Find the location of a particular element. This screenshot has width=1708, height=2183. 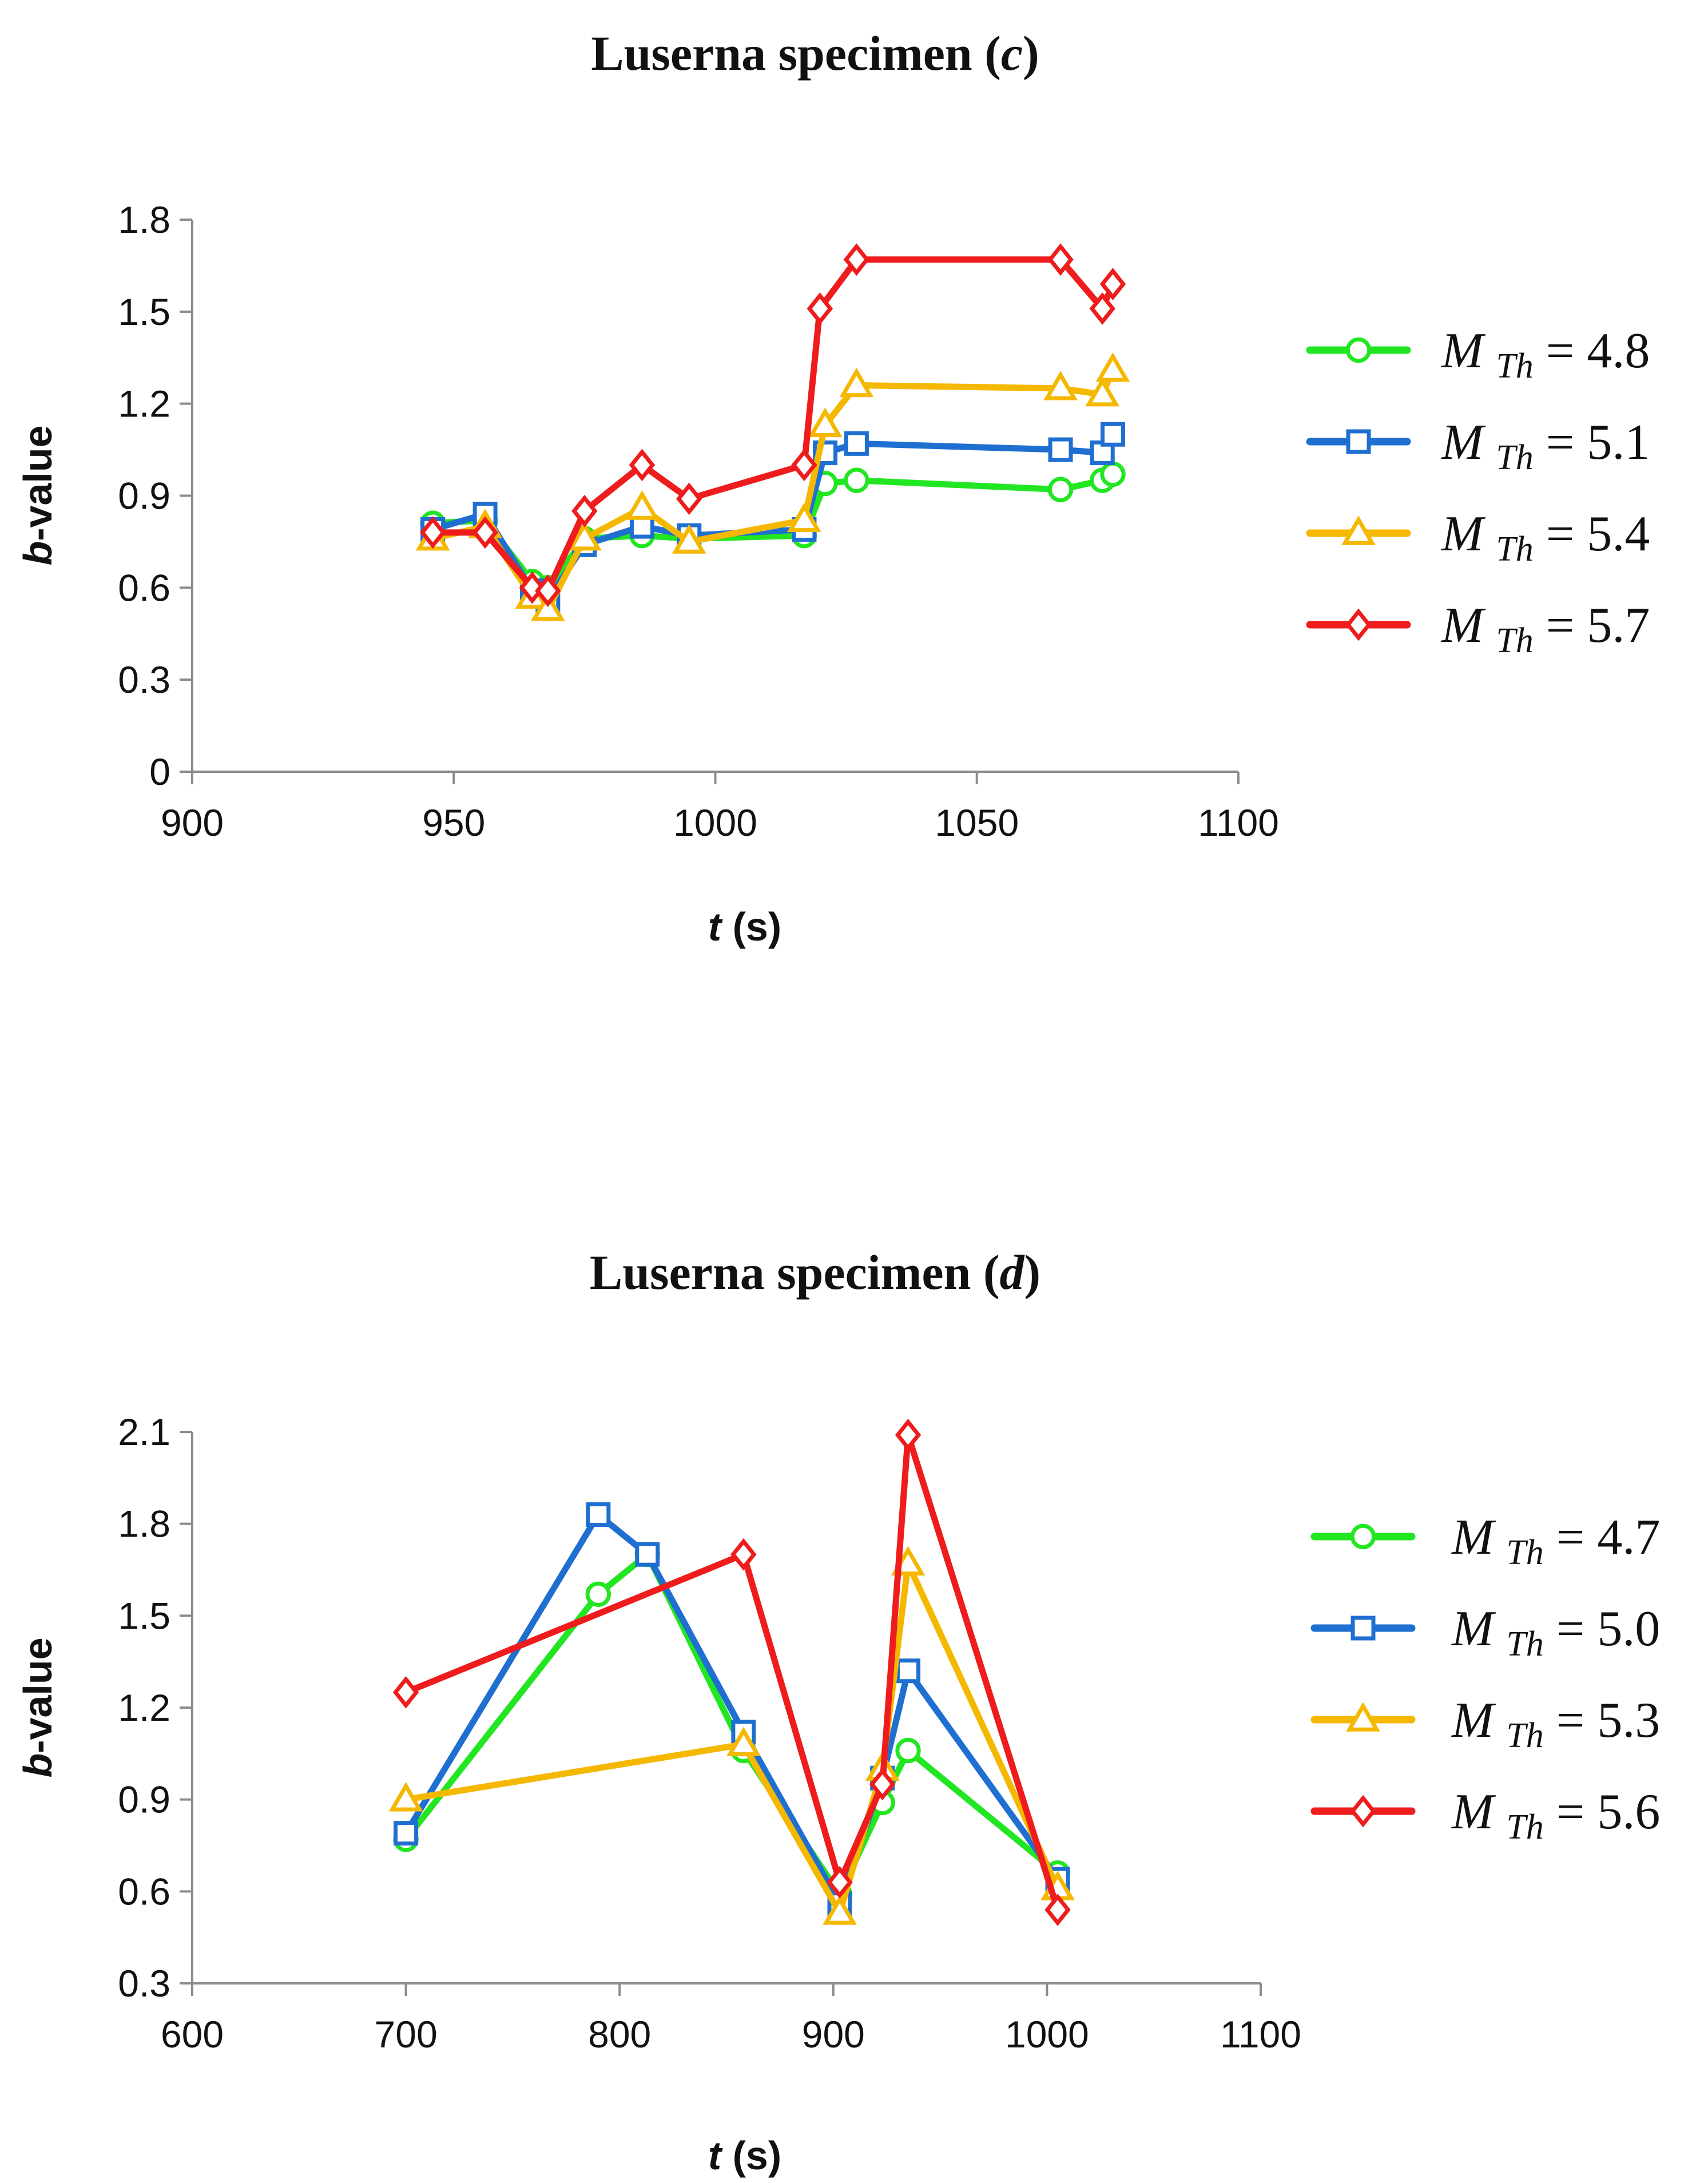

legend-item: M Th = 5.0 is located at coordinates (1485, 1632).